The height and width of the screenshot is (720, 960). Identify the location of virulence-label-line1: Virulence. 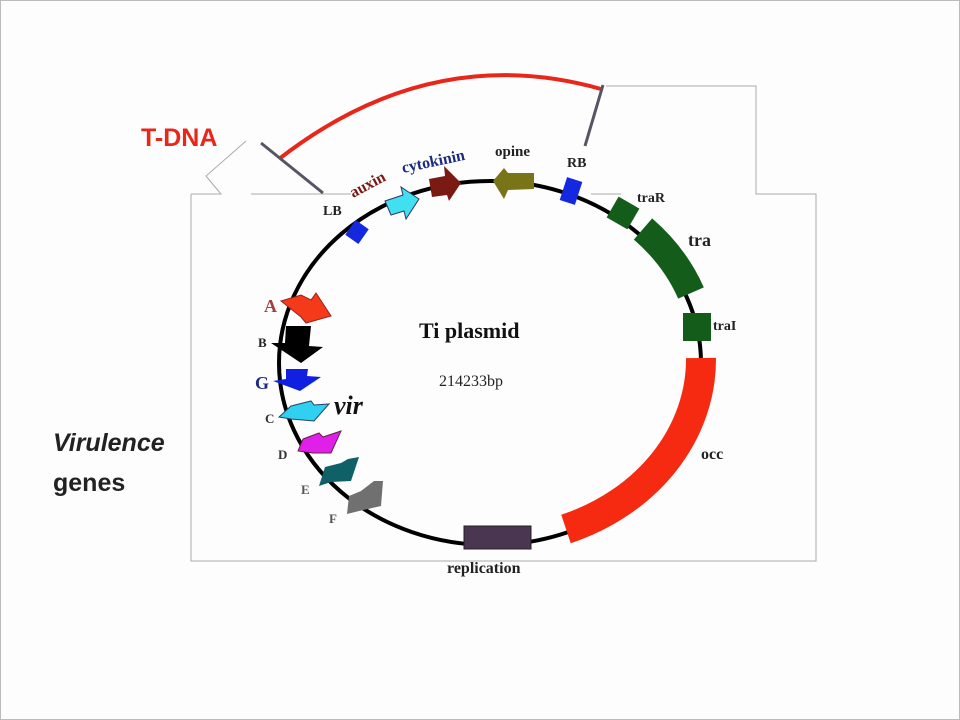
(109, 443).